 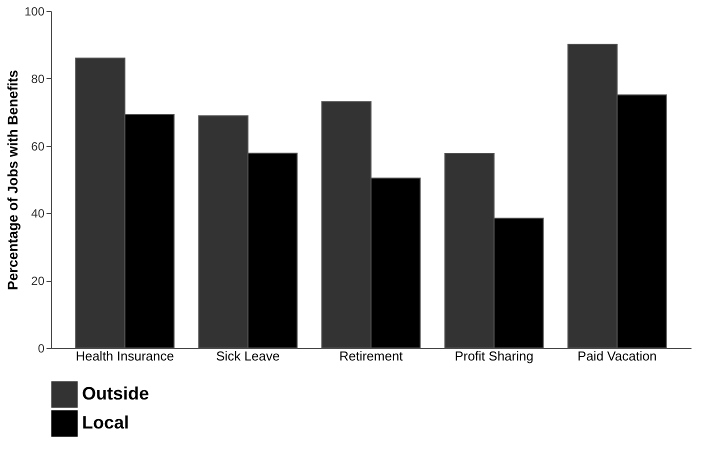 What do you see at coordinates (125, 356) in the screenshot?
I see `x-tick-label: Health Insurance` at bounding box center [125, 356].